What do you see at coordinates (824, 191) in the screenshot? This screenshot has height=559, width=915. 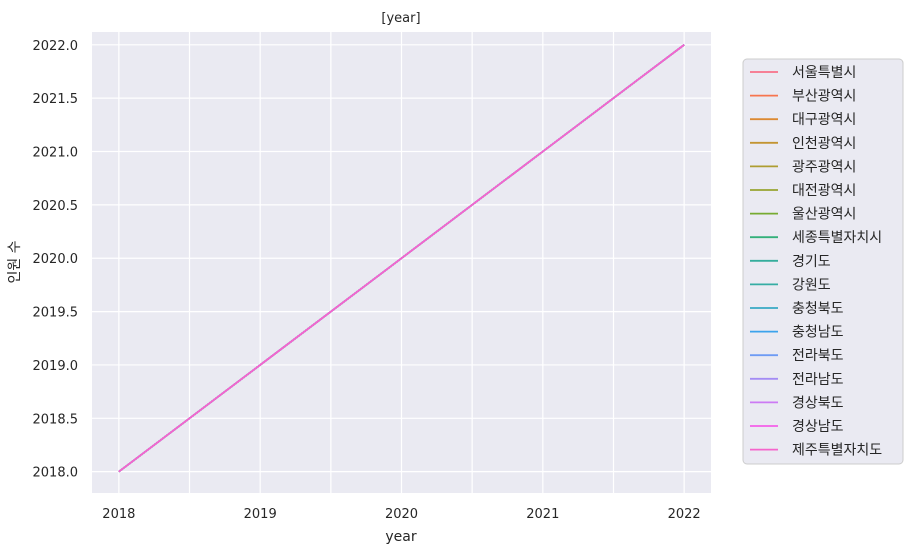 I see `legend-label: 대전광역시` at bounding box center [824, 191].